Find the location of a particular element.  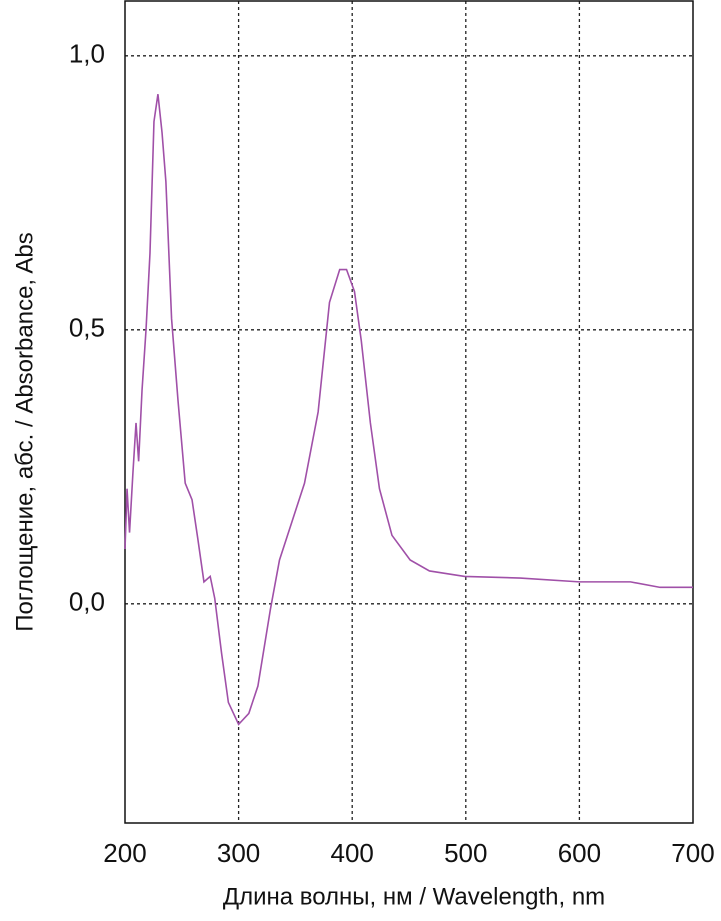

x-tick-label: 700 is located at coordinates (692, 853).